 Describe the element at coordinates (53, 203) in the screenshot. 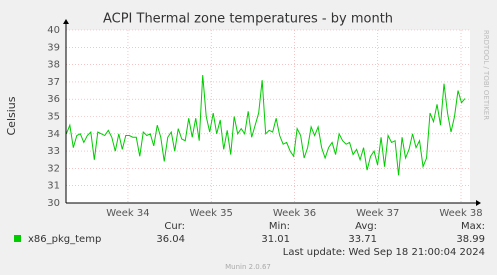

I see `y-tick-label: 30` at that location.